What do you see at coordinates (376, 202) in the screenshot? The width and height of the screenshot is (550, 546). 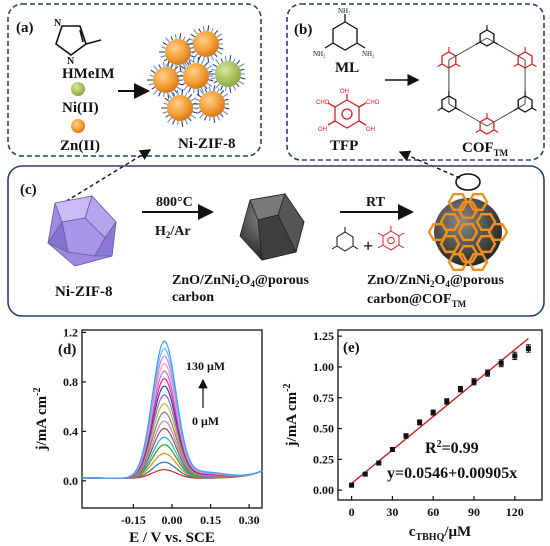 I see `rt-label: RT` at bounding box center [376, 202].